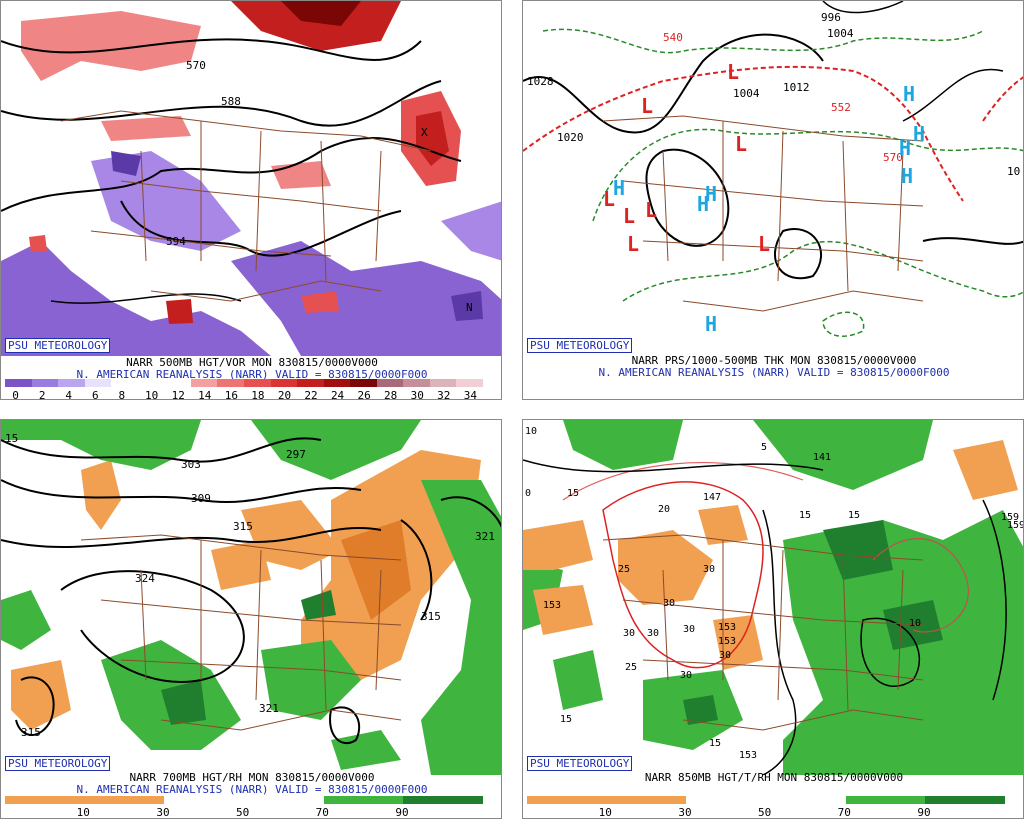  What do you see at coordinates (243, 526) in the screenshot?
I see `map-label-315: 315` at bounding box center [243, 526].